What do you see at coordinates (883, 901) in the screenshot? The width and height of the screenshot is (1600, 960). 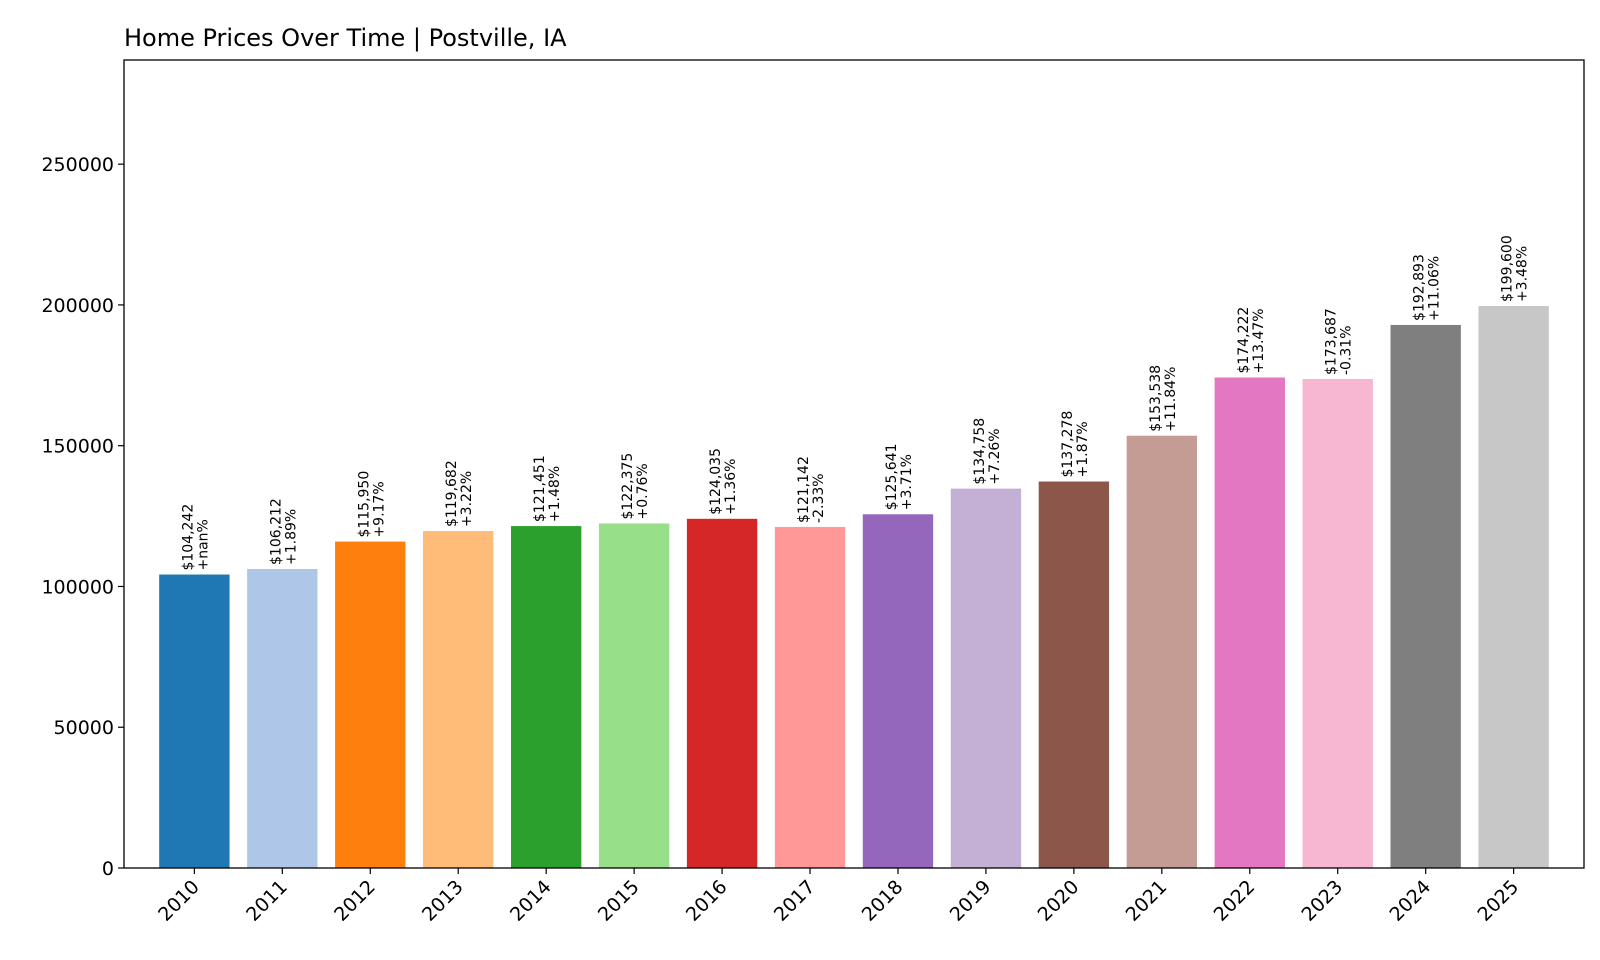 I see `x-tick-label-2018: 2018` at bounding box center [883, 901].